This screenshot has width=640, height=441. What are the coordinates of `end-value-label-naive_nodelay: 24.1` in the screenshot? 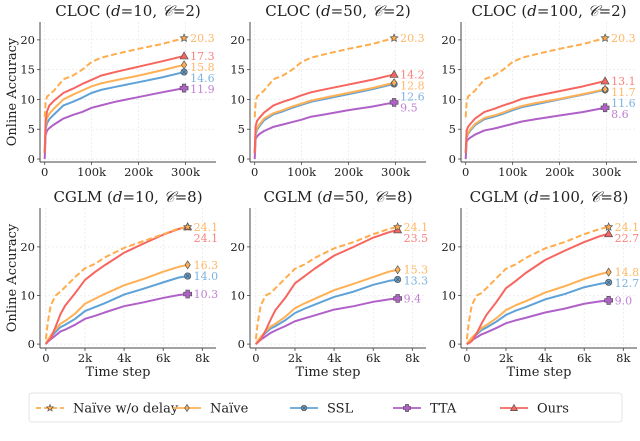 It's located at (627, 227).